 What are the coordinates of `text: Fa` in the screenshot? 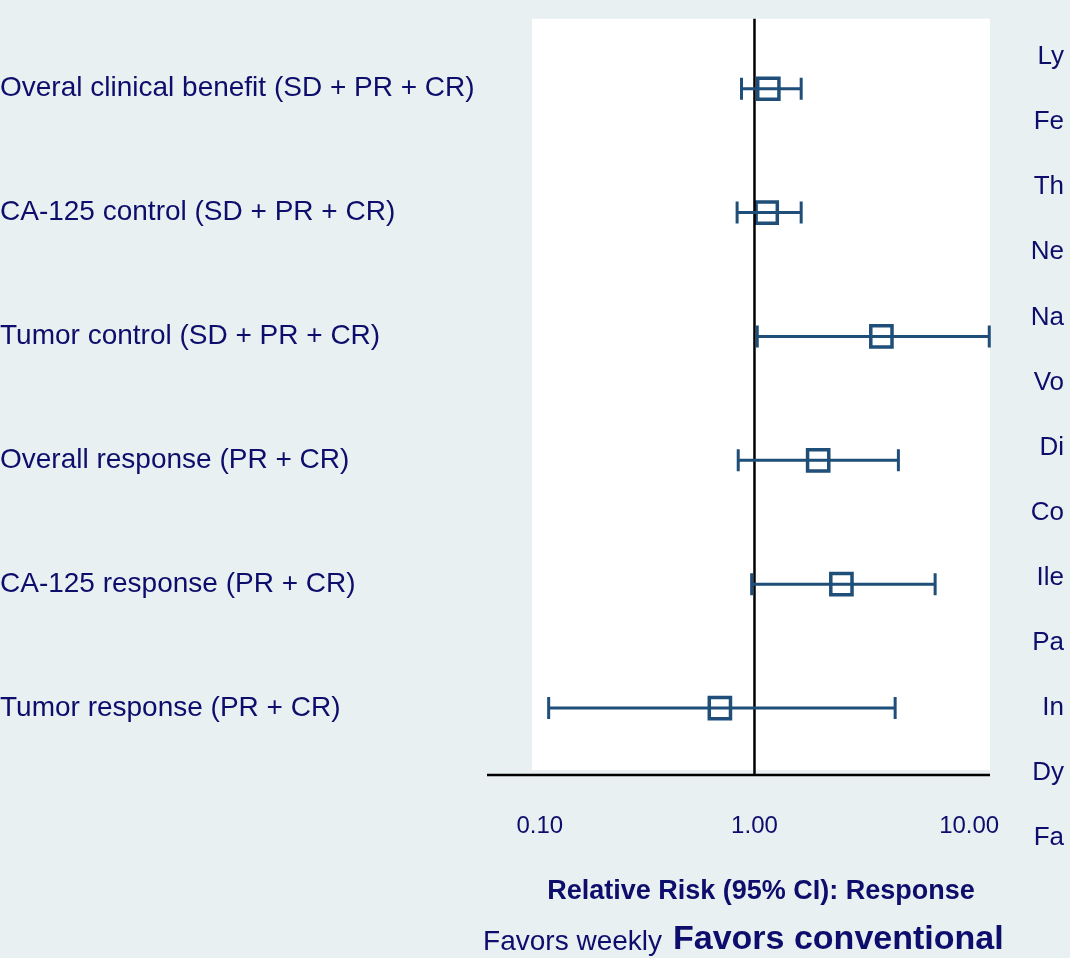 It's located at (1049, 836).